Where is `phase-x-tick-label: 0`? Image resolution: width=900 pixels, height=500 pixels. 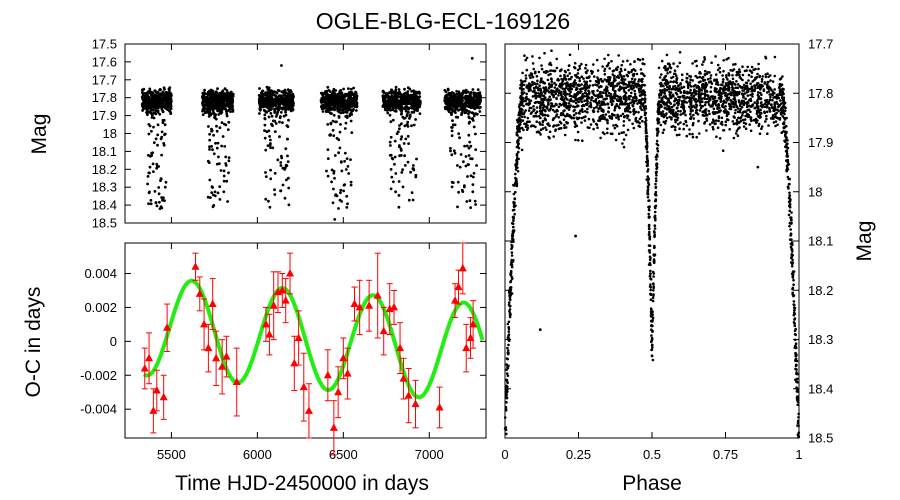
phase-x-tick-label: 0 is located at coordinates (504, 454).